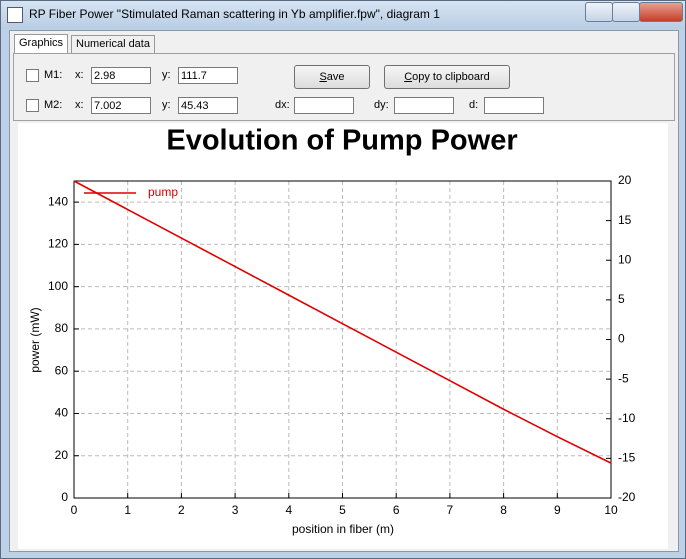  I want to click on marker-label: M2:, so click(53, 105).